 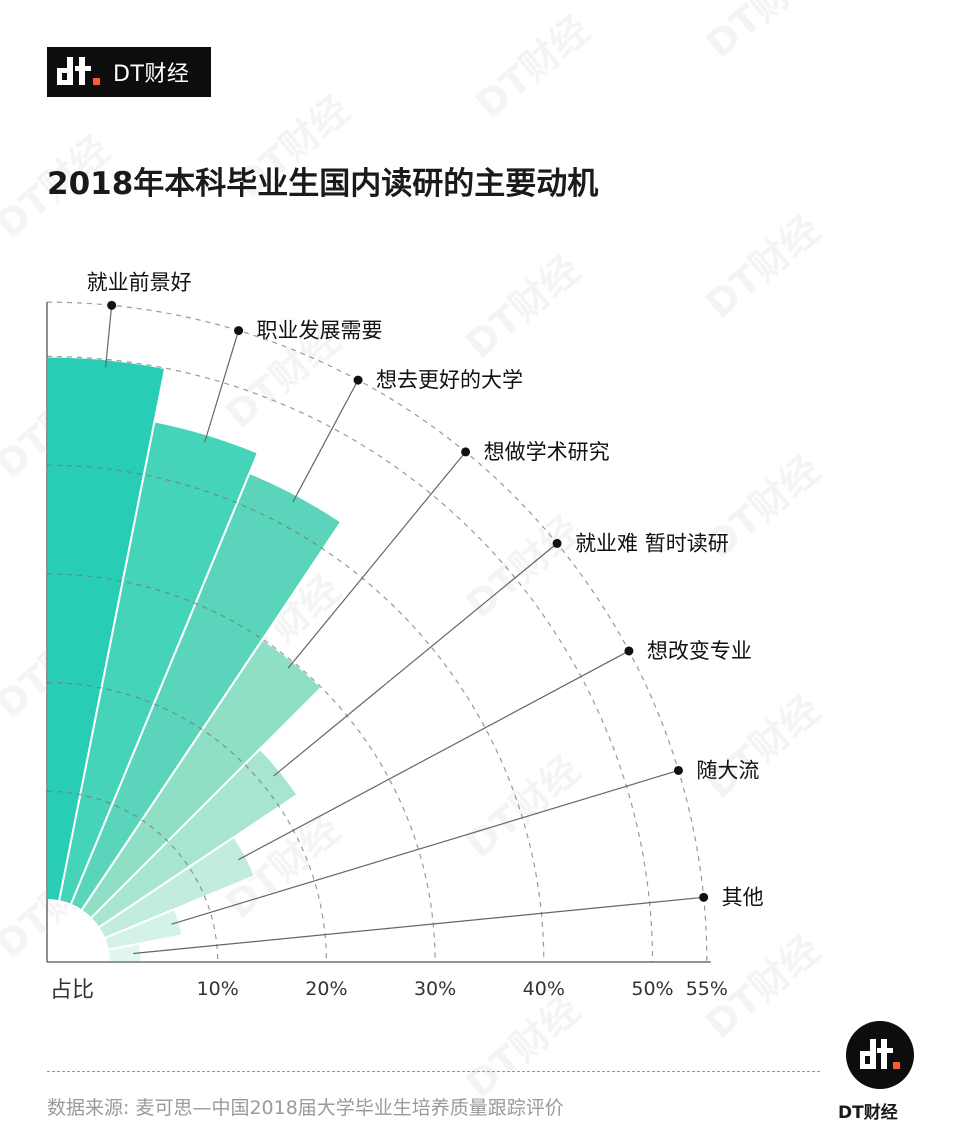 I want to click on category-label: 其他, so click(x=743, y=897).